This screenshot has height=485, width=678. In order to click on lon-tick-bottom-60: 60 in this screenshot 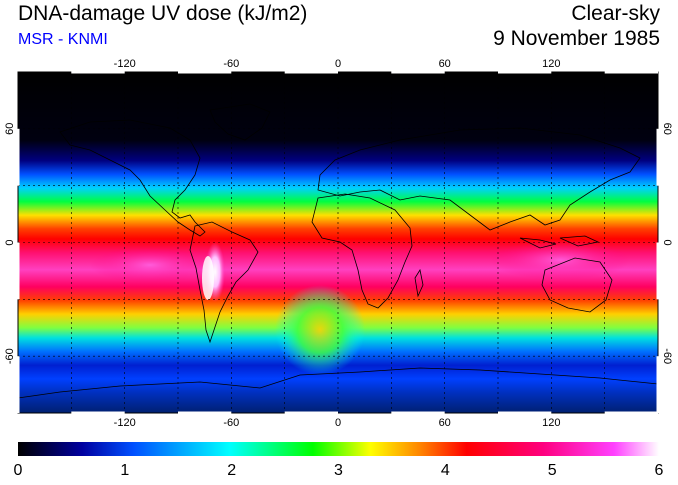, I will do `click(445, 423)`.